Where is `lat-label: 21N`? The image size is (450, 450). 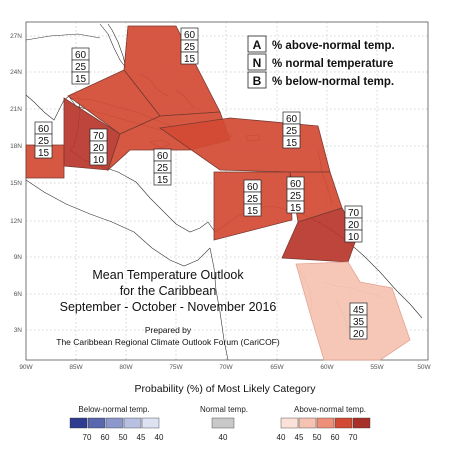 lat-label: 21N is located at coordinates (16, 109).